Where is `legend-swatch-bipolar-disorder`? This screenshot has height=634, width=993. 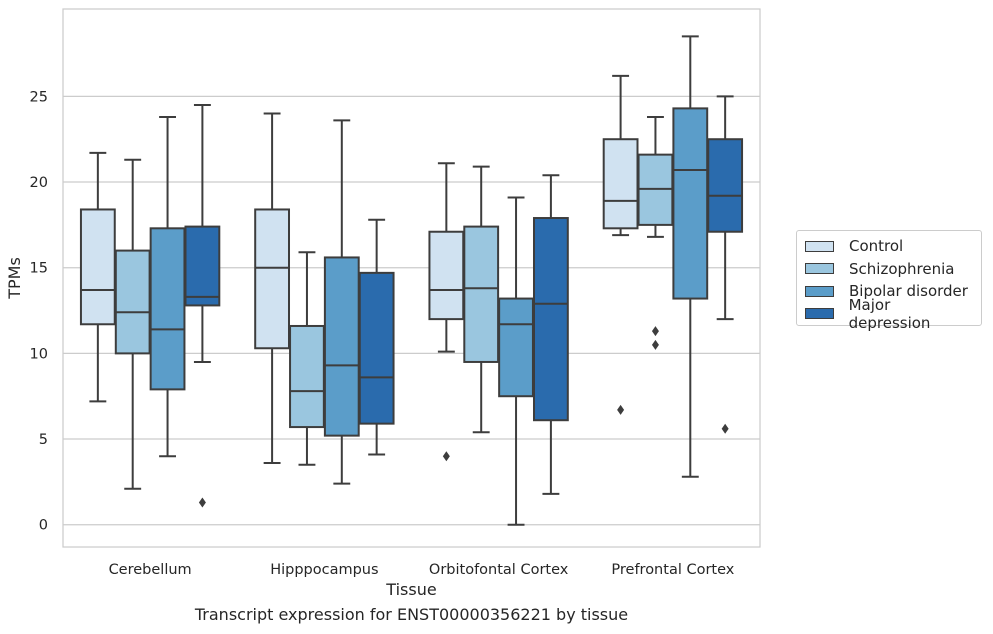 legend-swatch-bipolar-disorder is located at coordinates (819, 291).